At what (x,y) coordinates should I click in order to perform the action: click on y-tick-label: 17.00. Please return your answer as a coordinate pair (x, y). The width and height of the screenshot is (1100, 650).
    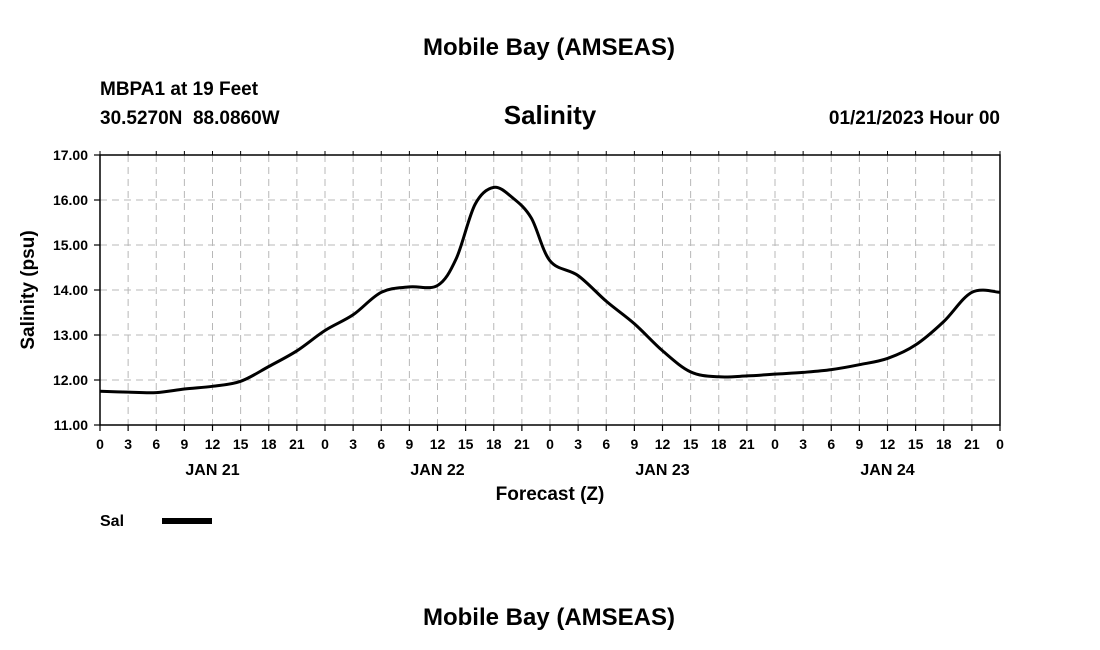
    Looking at the image, I should click on (70, 155).